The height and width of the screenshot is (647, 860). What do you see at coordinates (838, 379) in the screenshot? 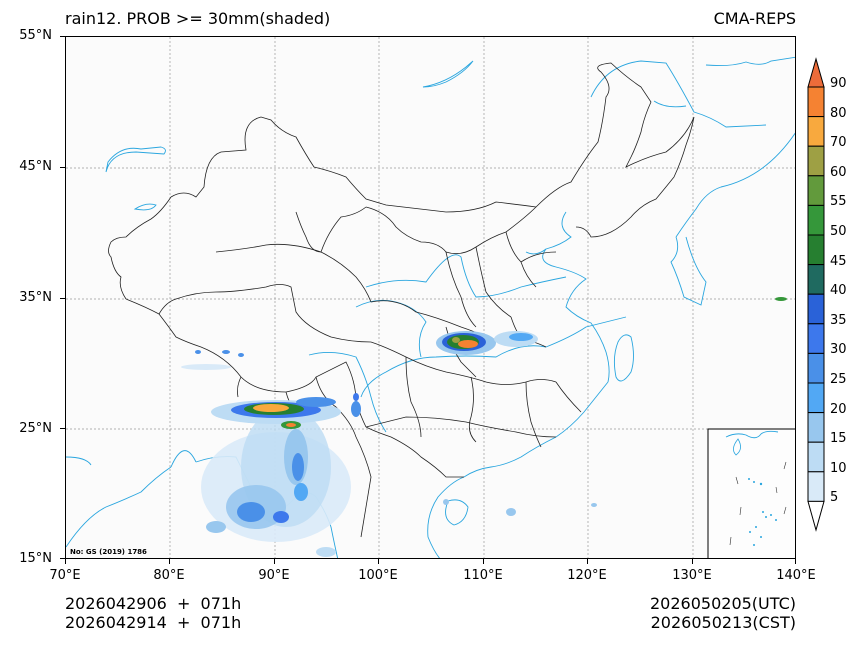
I see `colorbar-label: 25` at bounding box center [838, 379].